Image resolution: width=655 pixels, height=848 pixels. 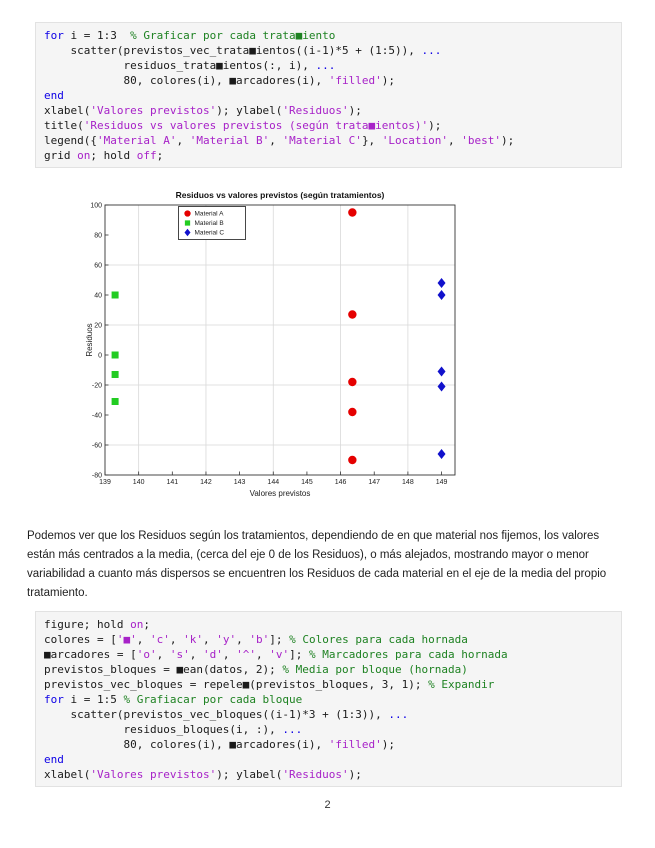 I want to click on x-tick-label: 142, so click(x=206, y=482).